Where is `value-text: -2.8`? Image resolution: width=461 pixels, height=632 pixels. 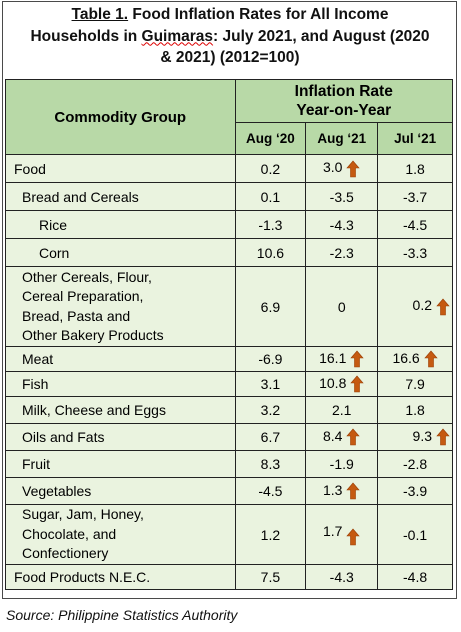
value-text: -2.8 is located at coordinates (415, 464).